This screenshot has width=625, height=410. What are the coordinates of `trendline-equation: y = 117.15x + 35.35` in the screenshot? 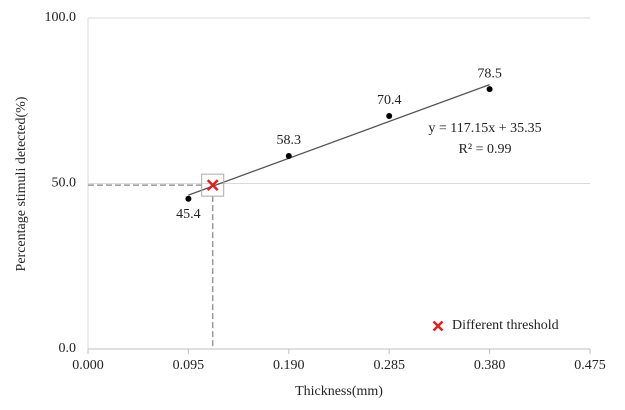 It's located at (484, 128).